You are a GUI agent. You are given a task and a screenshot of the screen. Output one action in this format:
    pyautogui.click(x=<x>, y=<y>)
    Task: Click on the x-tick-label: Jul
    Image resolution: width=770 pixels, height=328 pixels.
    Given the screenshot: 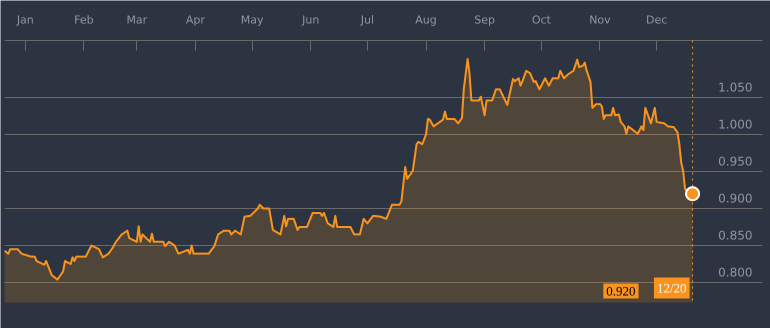 What is the action you would take?
    pyautogui.click(x=367, y=20)
    